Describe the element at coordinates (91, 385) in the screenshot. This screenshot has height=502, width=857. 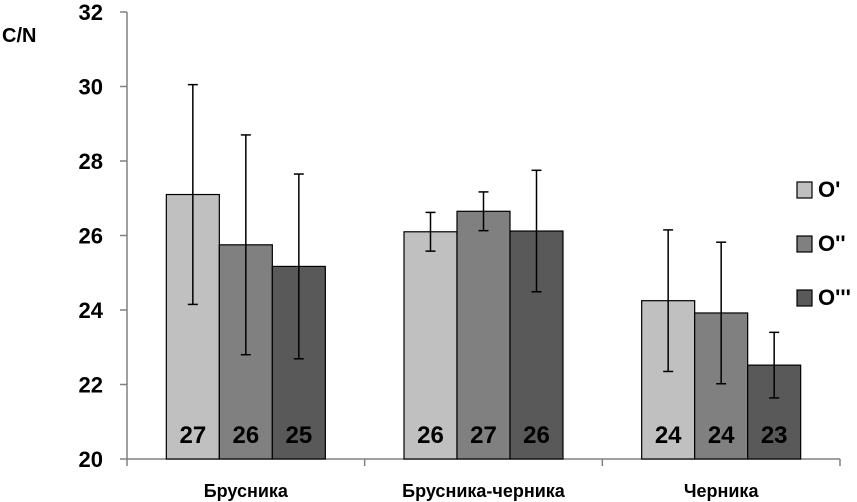
I see `y-tick-label: 22` at that location.